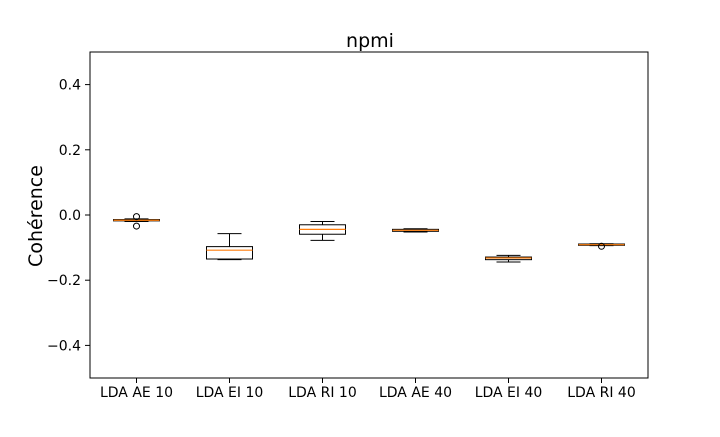 This screenshot has height=437, width=720. I want to click on box-group, so click(369, 238).